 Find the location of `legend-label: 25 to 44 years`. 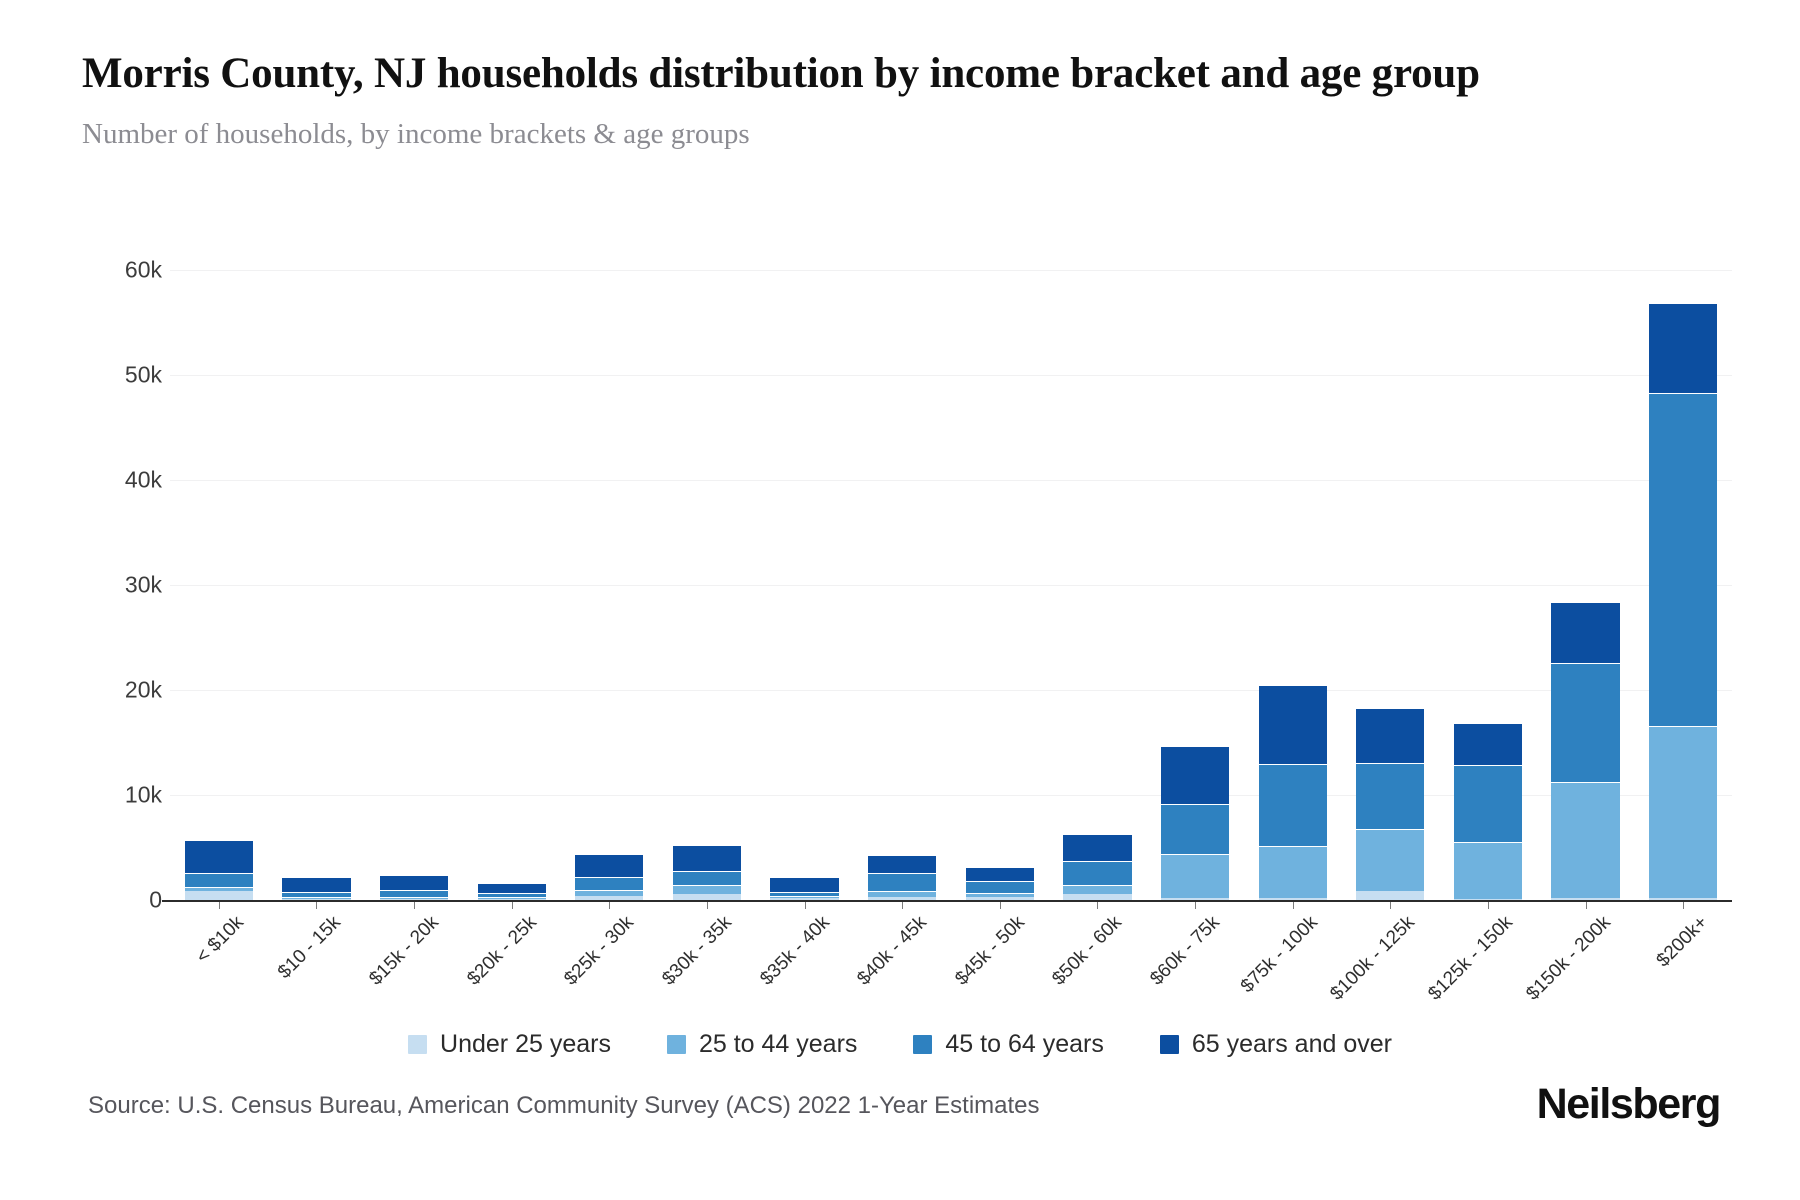

legend-label: 25 to 44 years is located at coordinates (778, 1044).